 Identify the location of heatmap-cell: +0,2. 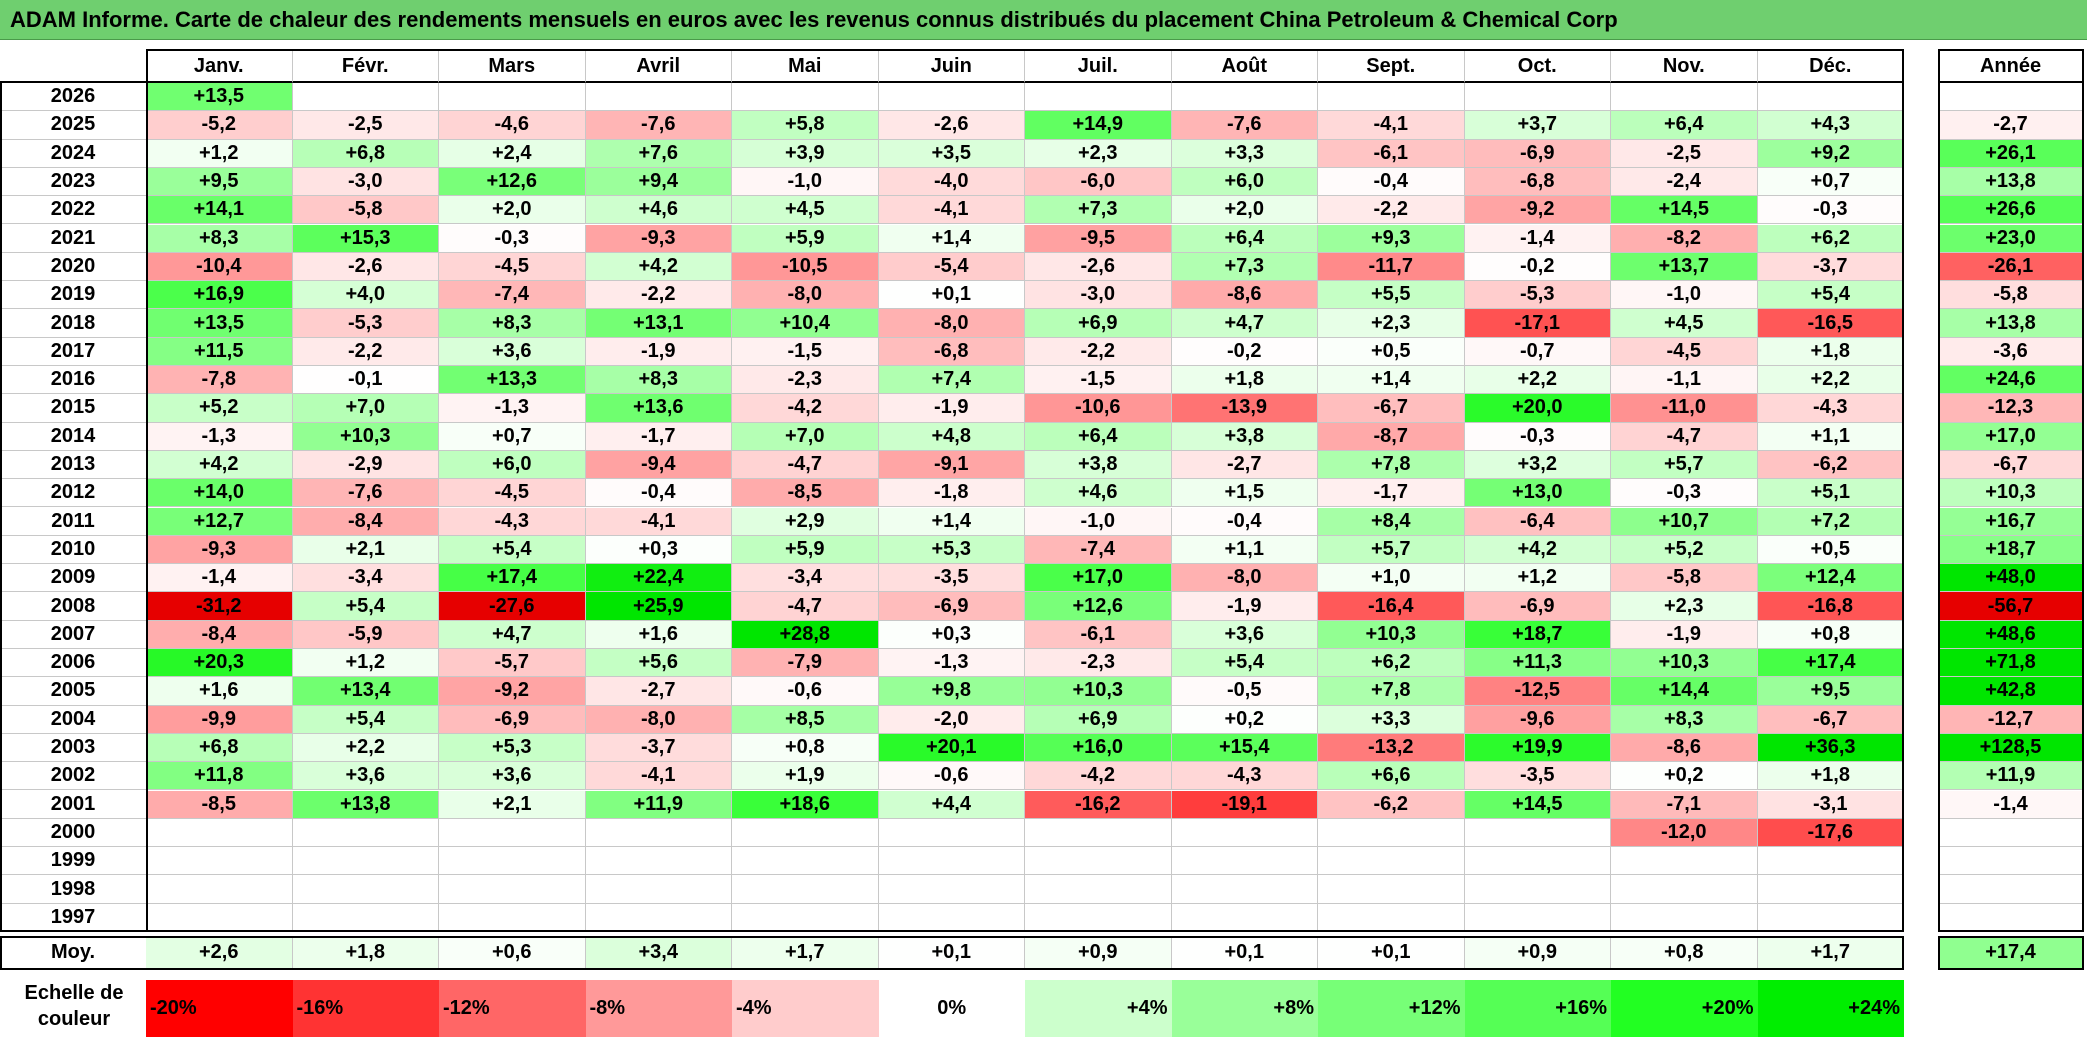
(1684, 776).